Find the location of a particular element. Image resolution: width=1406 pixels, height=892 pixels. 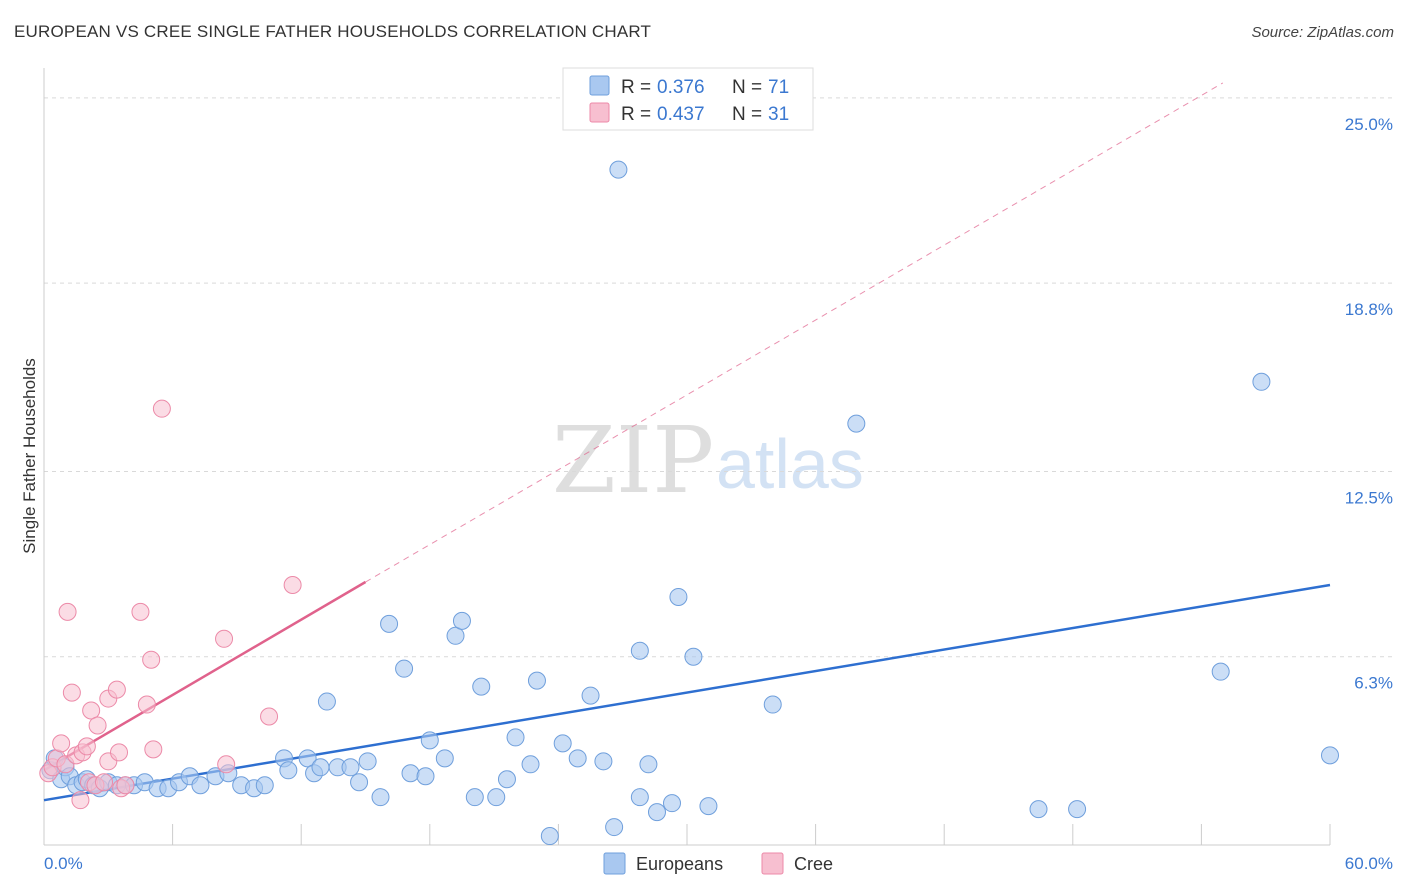

legend-europeans-swatch is located at coordinates (599, 85).